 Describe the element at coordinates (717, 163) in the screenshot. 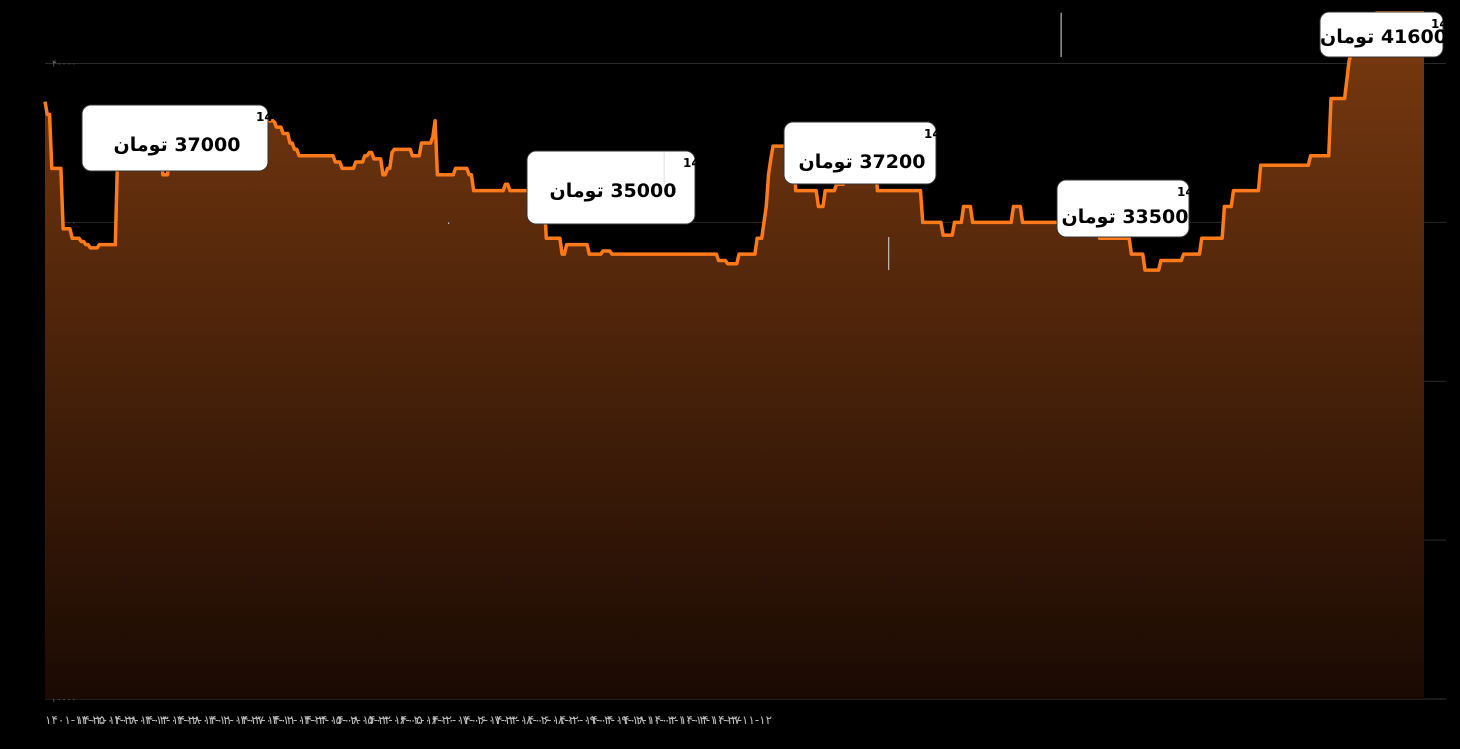

I see `callout-month-1: مرداد 1402` at that location.